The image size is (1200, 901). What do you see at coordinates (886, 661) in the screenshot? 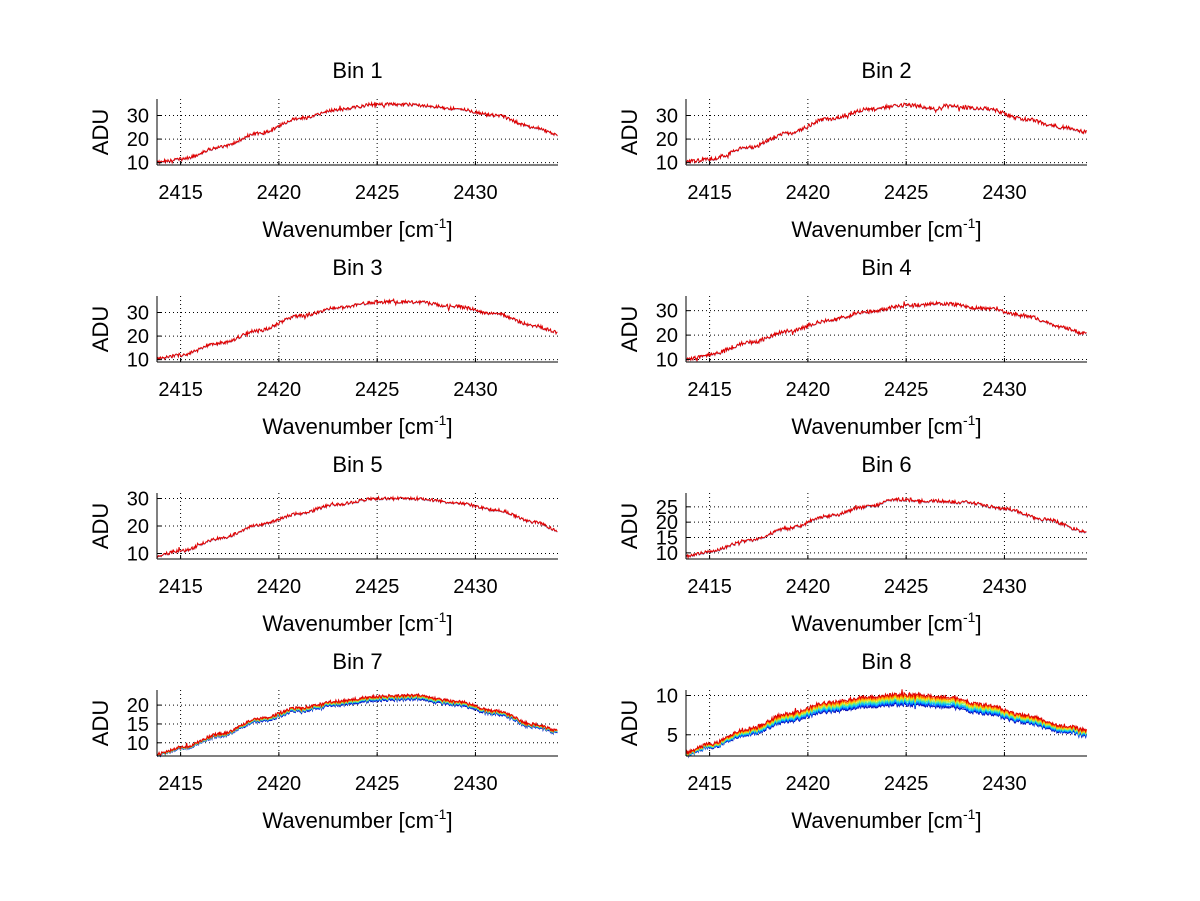
I see `subplot-title: Bin 8` at bounding box center [886, 661].